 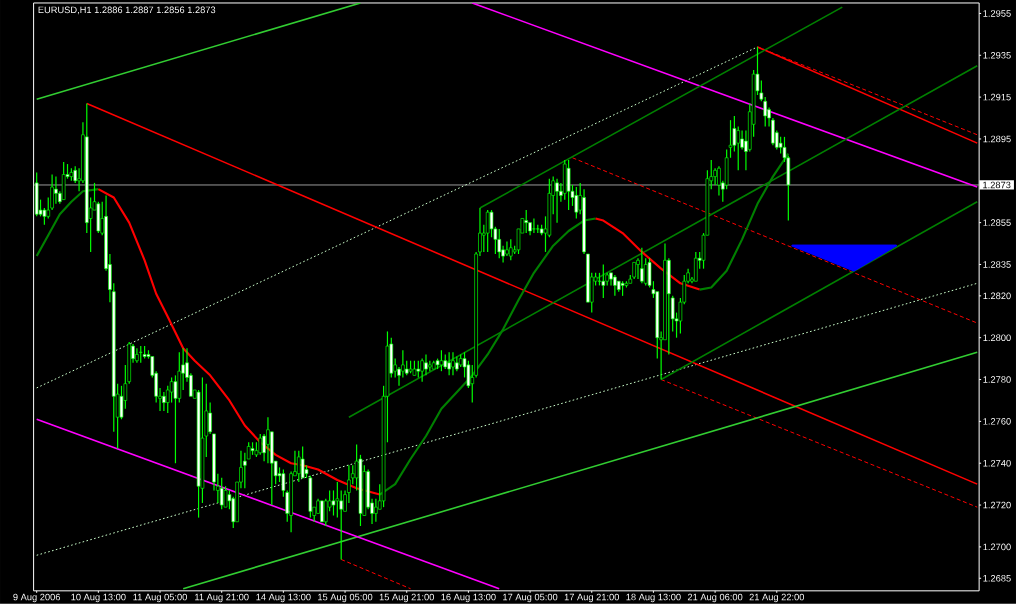 I want to click on x-tick-label: 17 Aug 05:00, so click(x=530, y=598).